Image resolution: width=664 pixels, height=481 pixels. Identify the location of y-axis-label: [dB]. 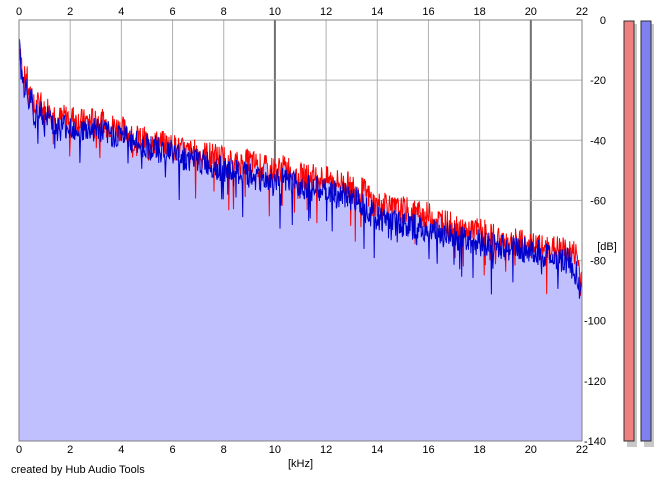
(607, 247).